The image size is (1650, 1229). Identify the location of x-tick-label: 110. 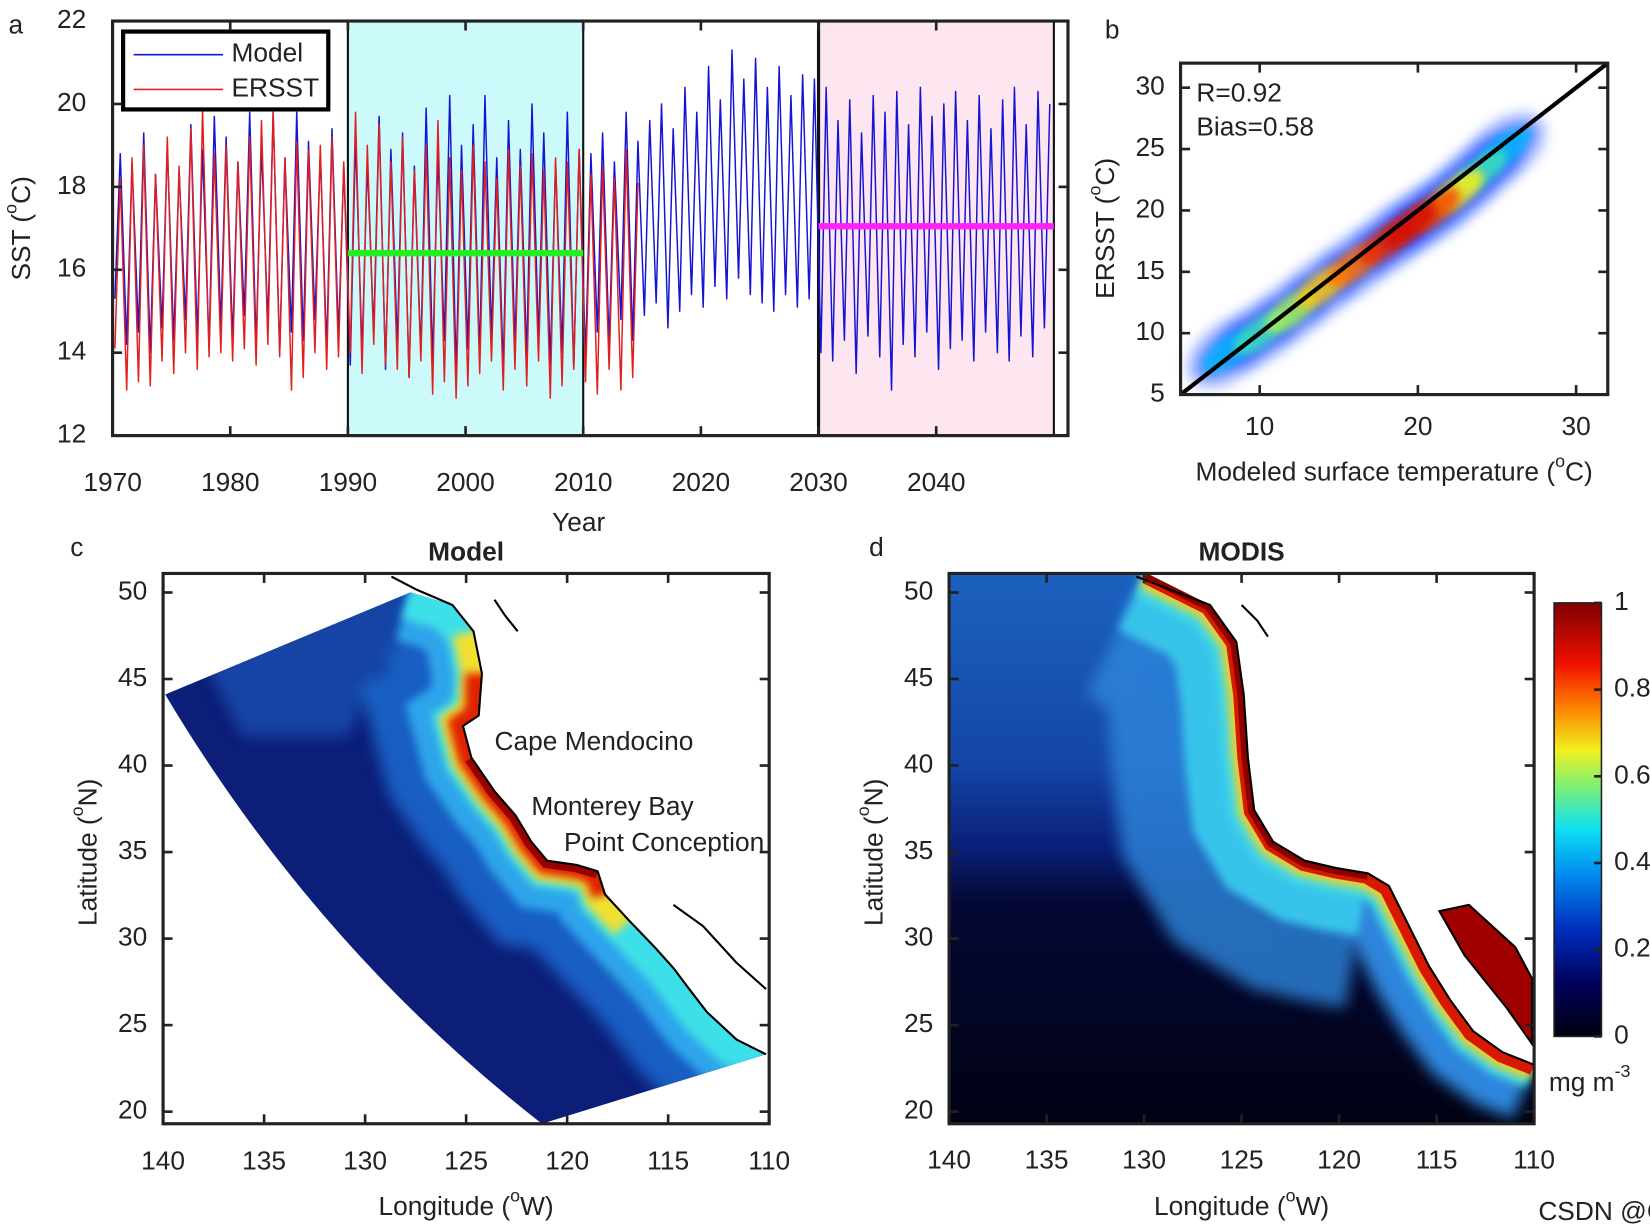
(769, 1161).